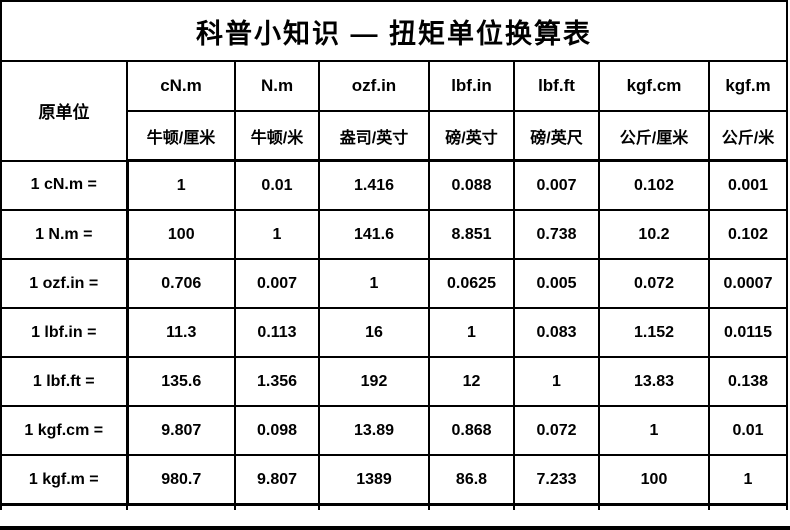 The image size is (790, 530). Describe the element at coordinates (181, 480) in the screenshot. I see `value-cell: 980.7` at that location.